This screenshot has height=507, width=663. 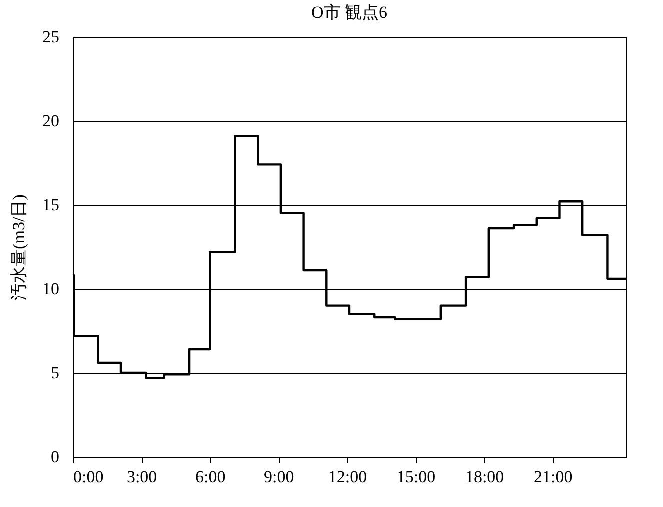 I want to click on x-tick-label: 21:00, so click(x=553, y=477).